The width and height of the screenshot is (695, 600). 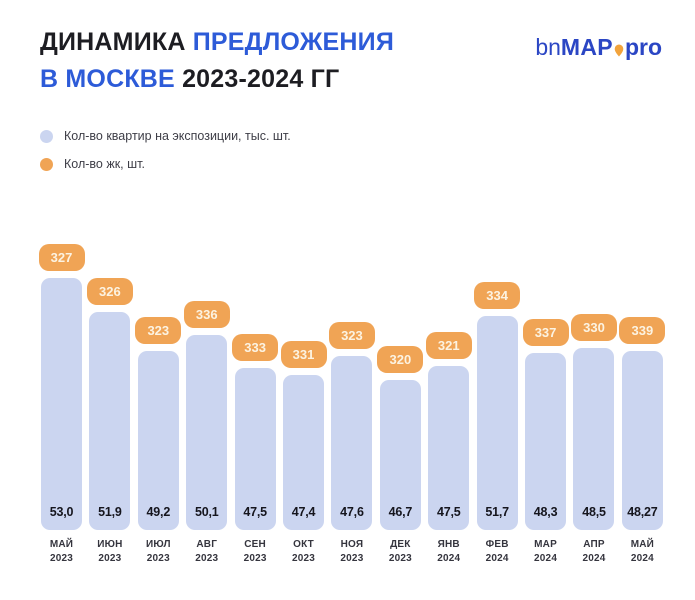 I want to click on complex-count-badge: 333, so click(x=255, y=347).